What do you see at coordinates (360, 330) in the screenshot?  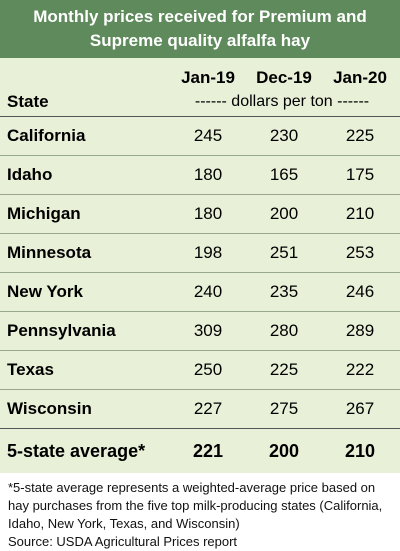 I see `price-cell: 289` at bounding box center [360, 330].